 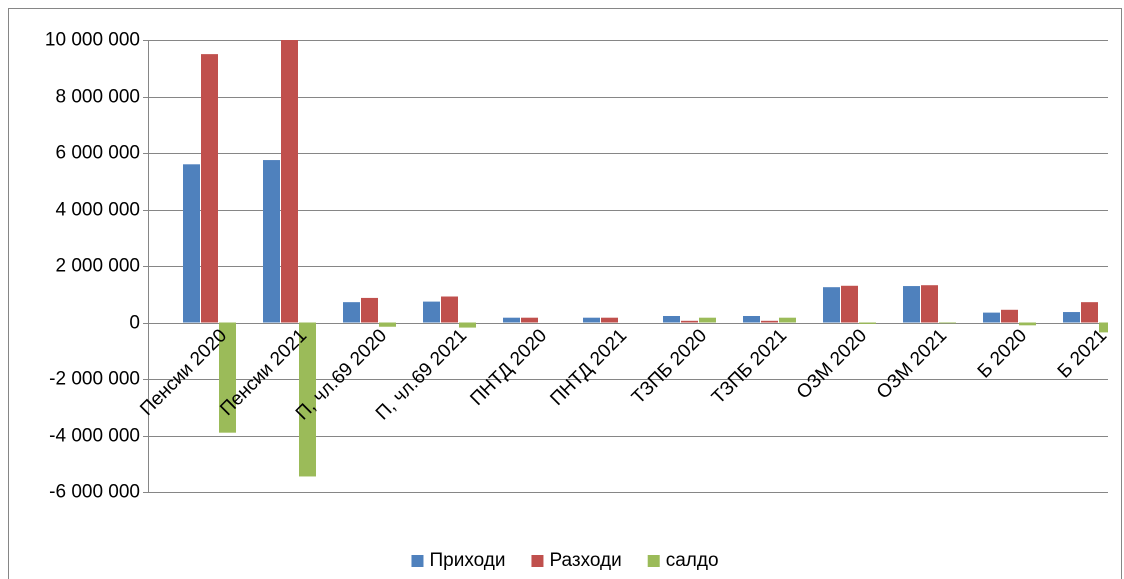 What do you see at coordinates (94, 492) in the screenshot?
I see `y-tick-label: -6 000 000` at bounding box center [94, 492].